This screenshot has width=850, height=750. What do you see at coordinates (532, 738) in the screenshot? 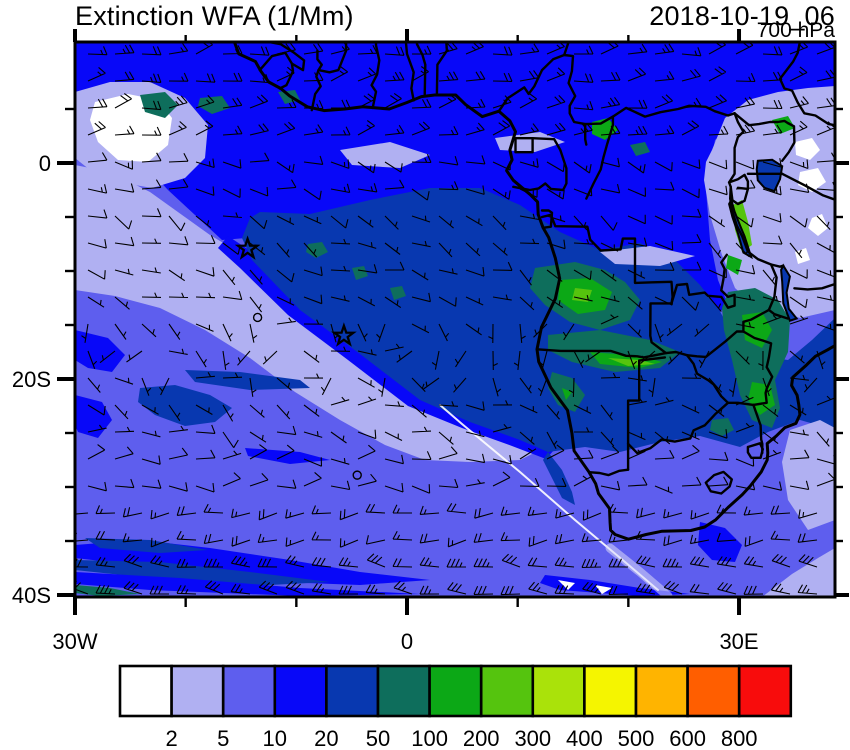
I see `colorbar-tick-label: 300` at bounding box center [532, 738].